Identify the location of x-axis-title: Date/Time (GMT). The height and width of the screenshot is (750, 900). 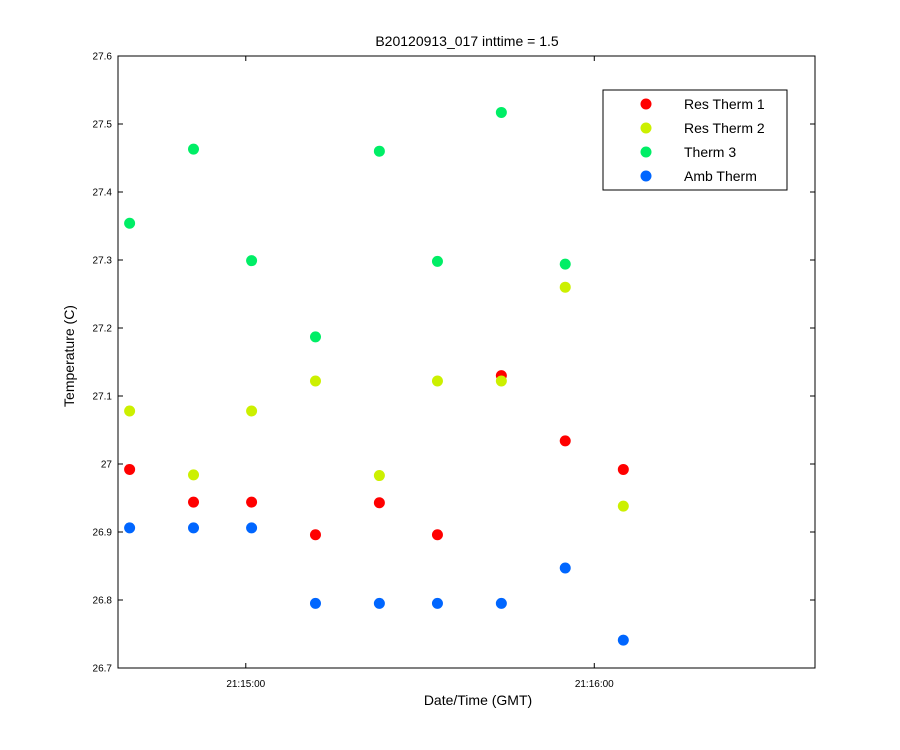
(478, 700).